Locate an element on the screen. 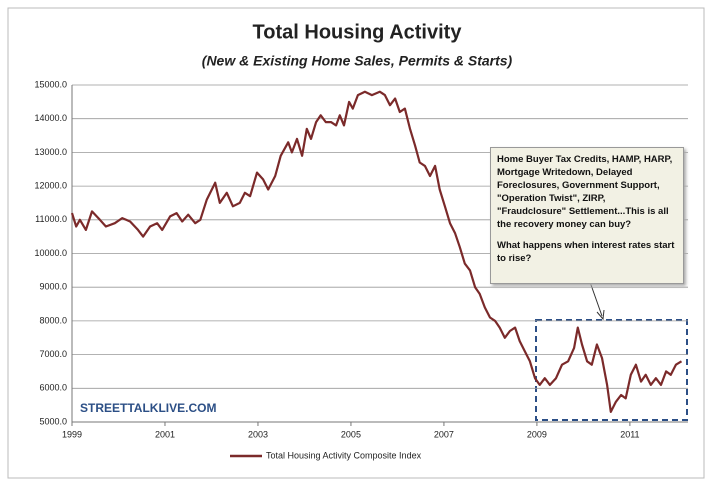  y-tick-label: 15000.0 is located at coordinates (50, 84).